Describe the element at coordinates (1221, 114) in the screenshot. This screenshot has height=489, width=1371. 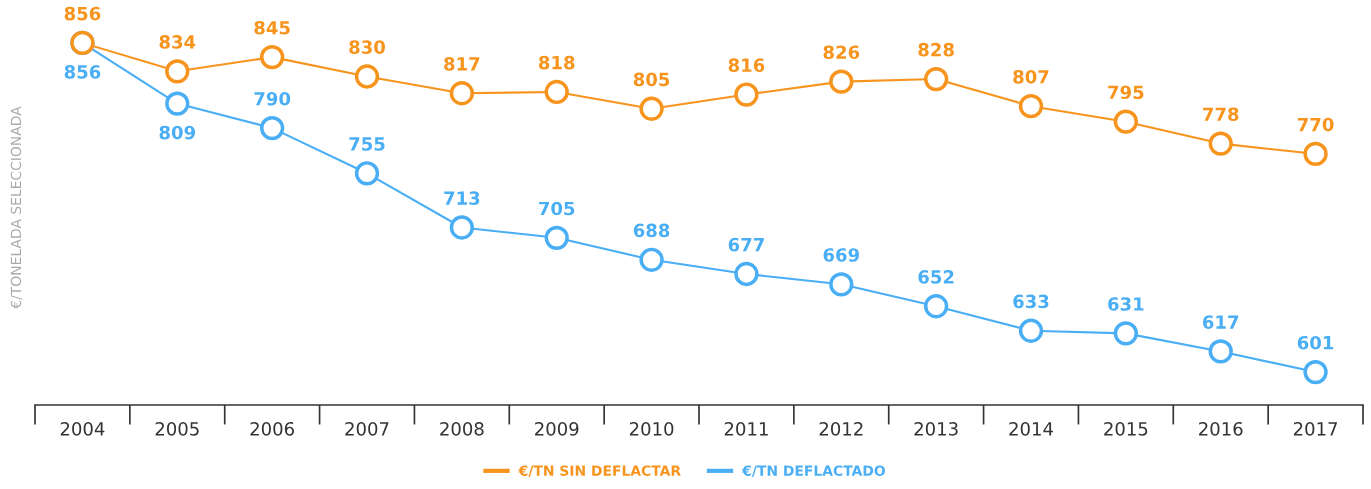
I see `data-label: 778` at that location.